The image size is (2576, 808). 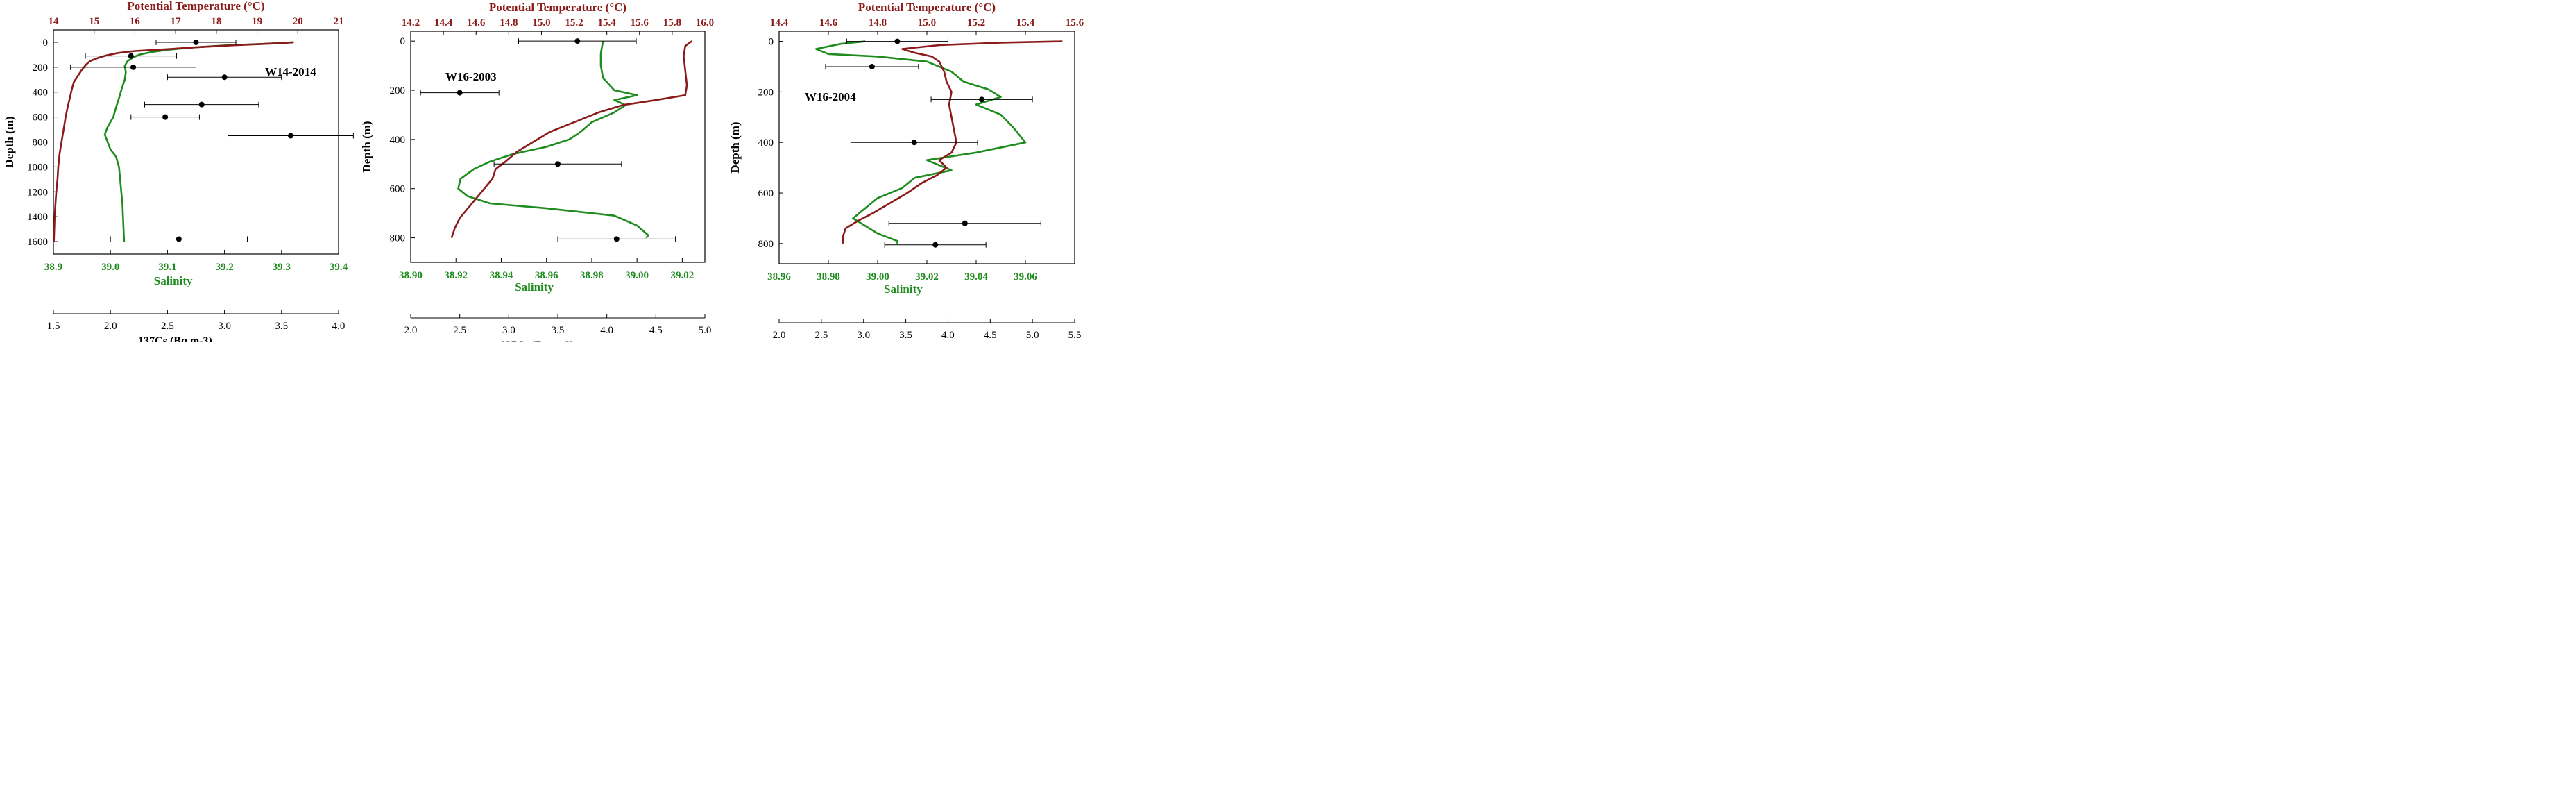 I want to click on temperature-tick-label: 15, so click(x=94, y=21).